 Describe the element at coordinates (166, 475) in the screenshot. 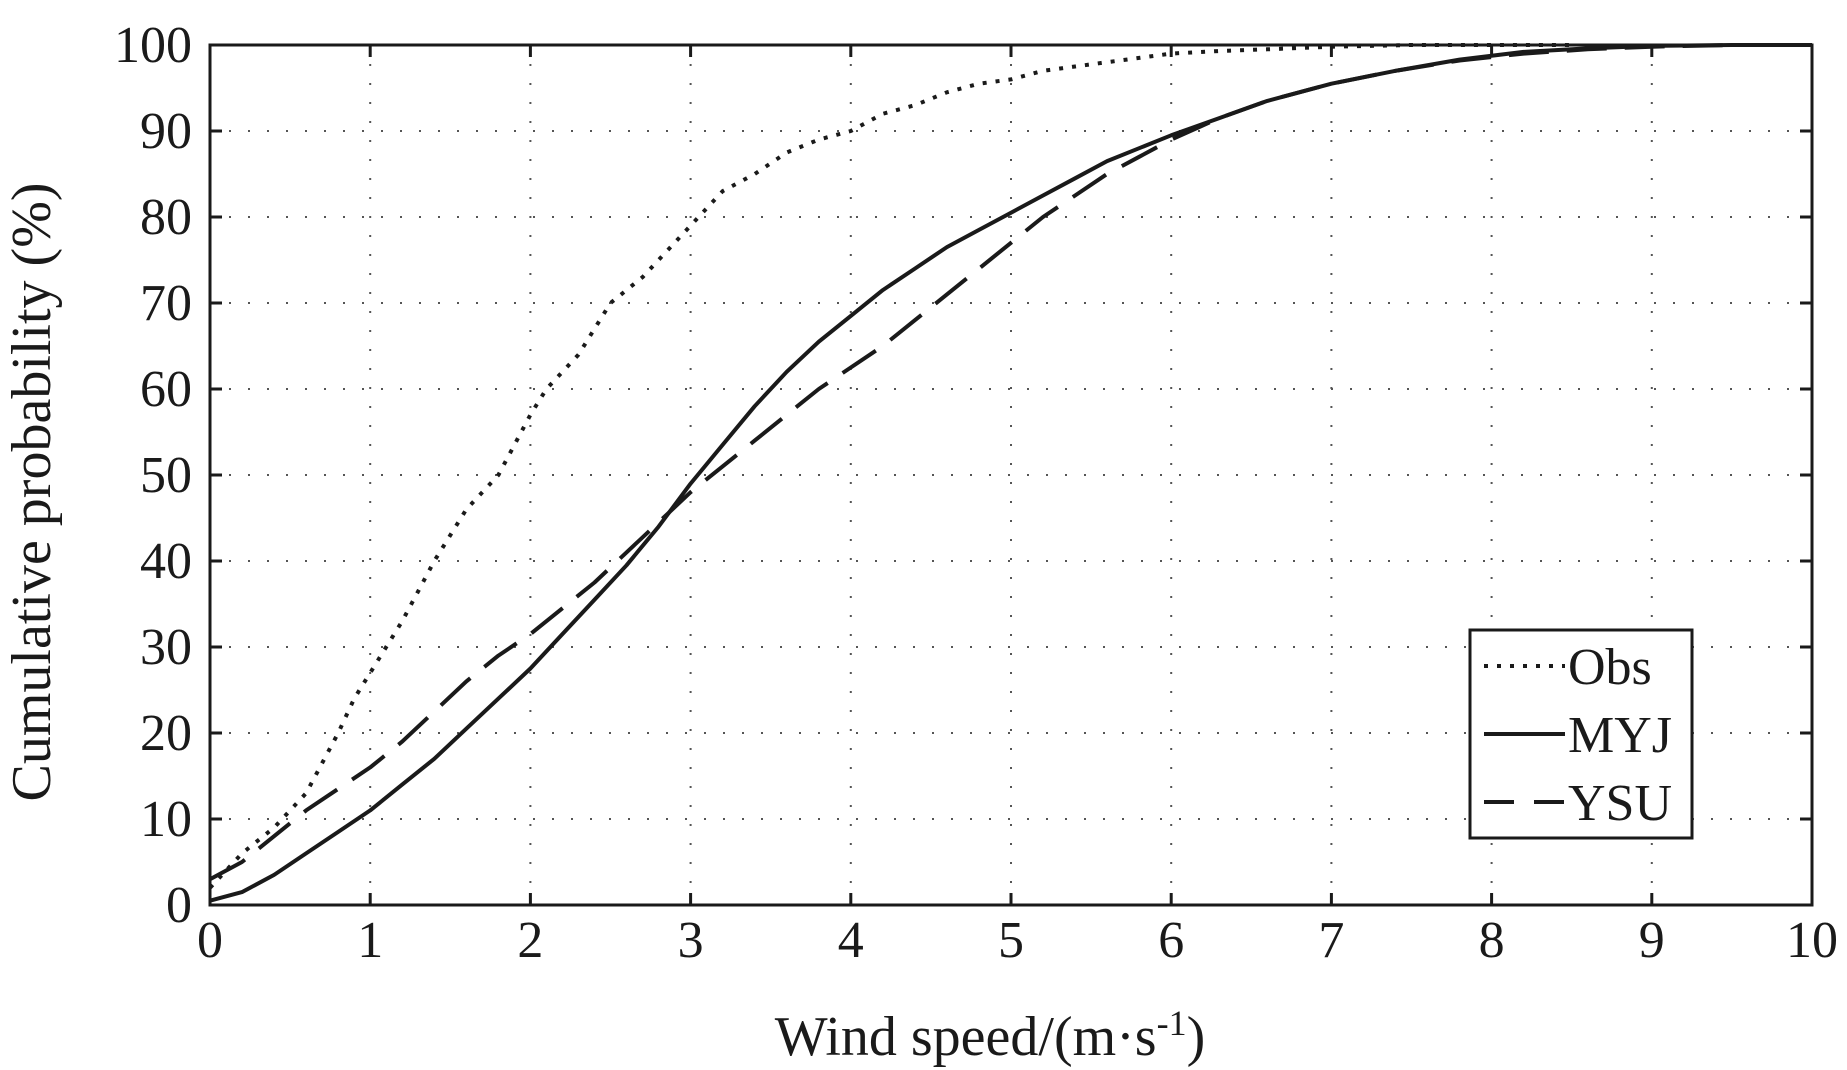

I see `y-tick-label: 50` at that location.